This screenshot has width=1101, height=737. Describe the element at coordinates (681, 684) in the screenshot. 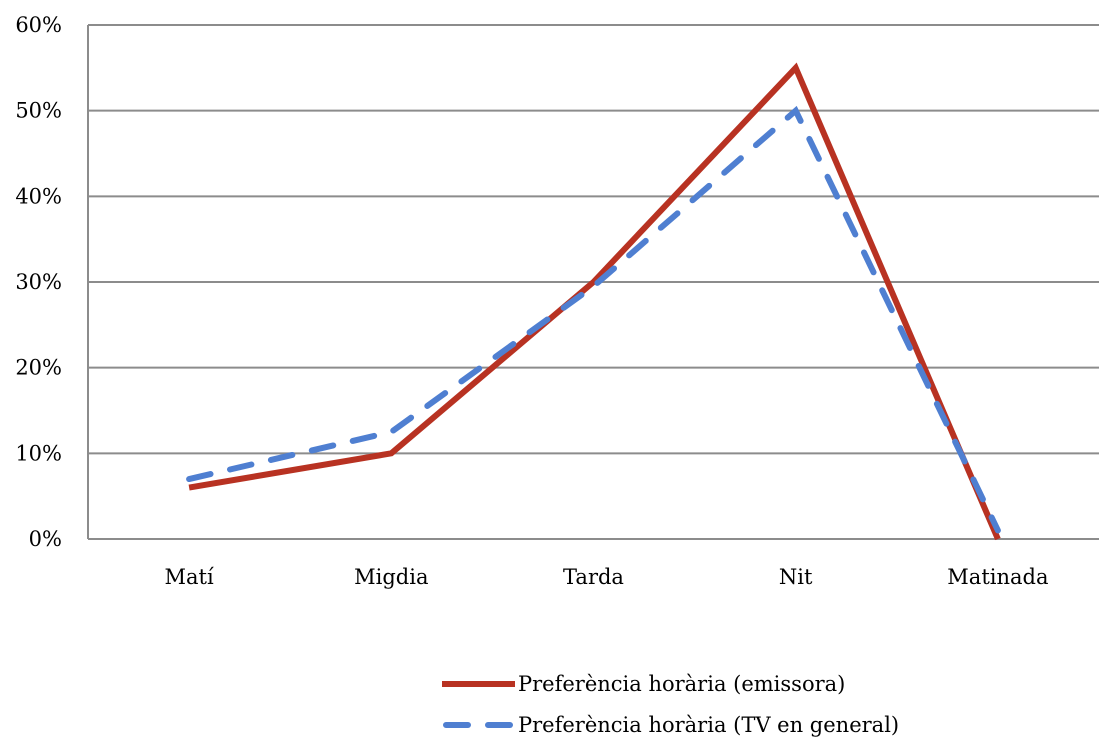

I see `legend-label-1: Preferència horària (emissora)` at that location.